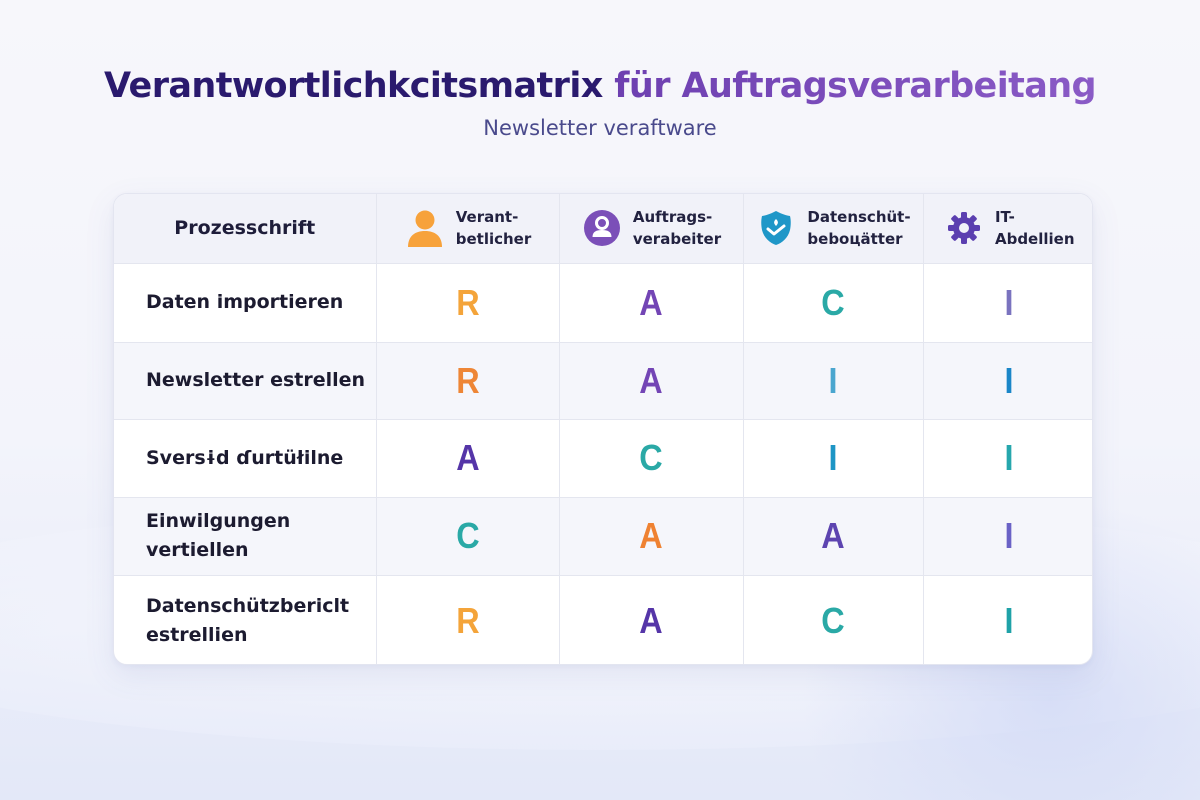  I want to click on table-row: Einwilgungen vertiellen C A A I, so click(603, 536).